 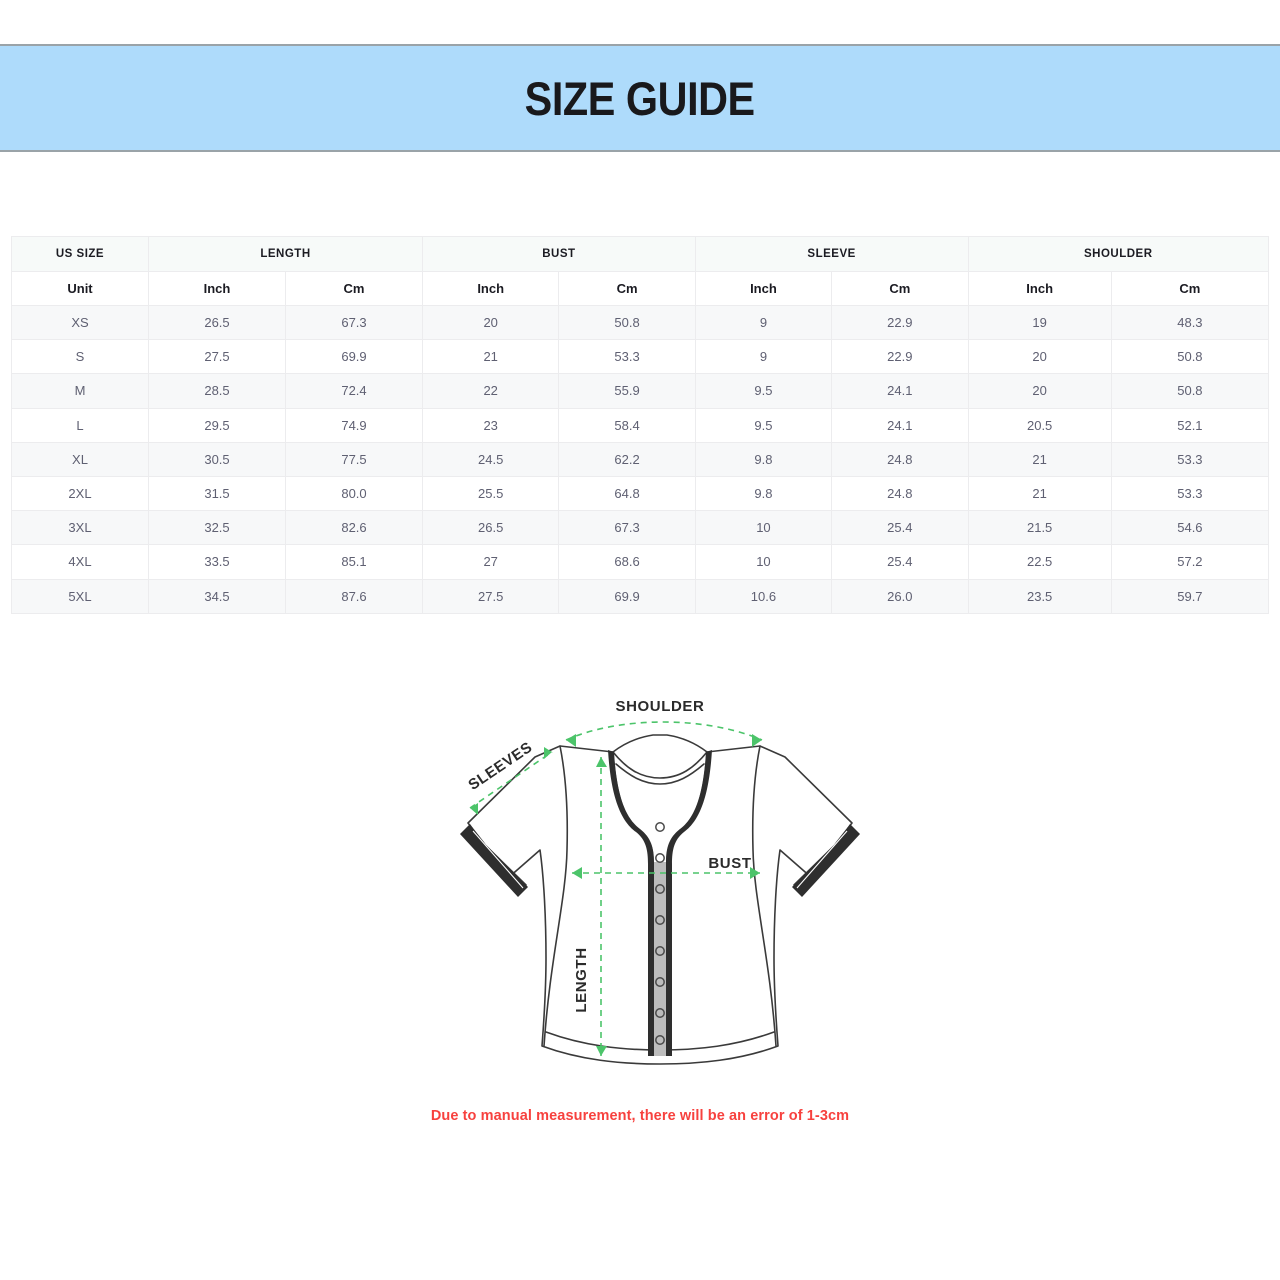 What do you see at coordinates (1039, 357) in the screenshot?
I see `cell-shoulder-inch: 20` at bounding box center [1039, 357].